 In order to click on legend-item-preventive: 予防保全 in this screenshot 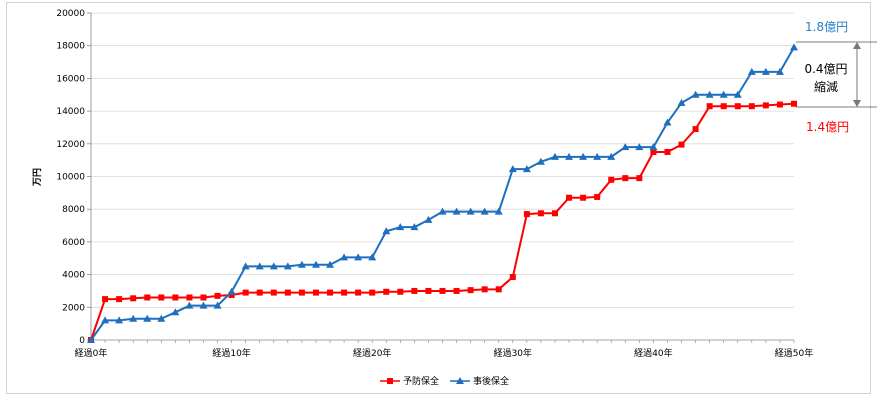, I will do `click(409, 381)`.